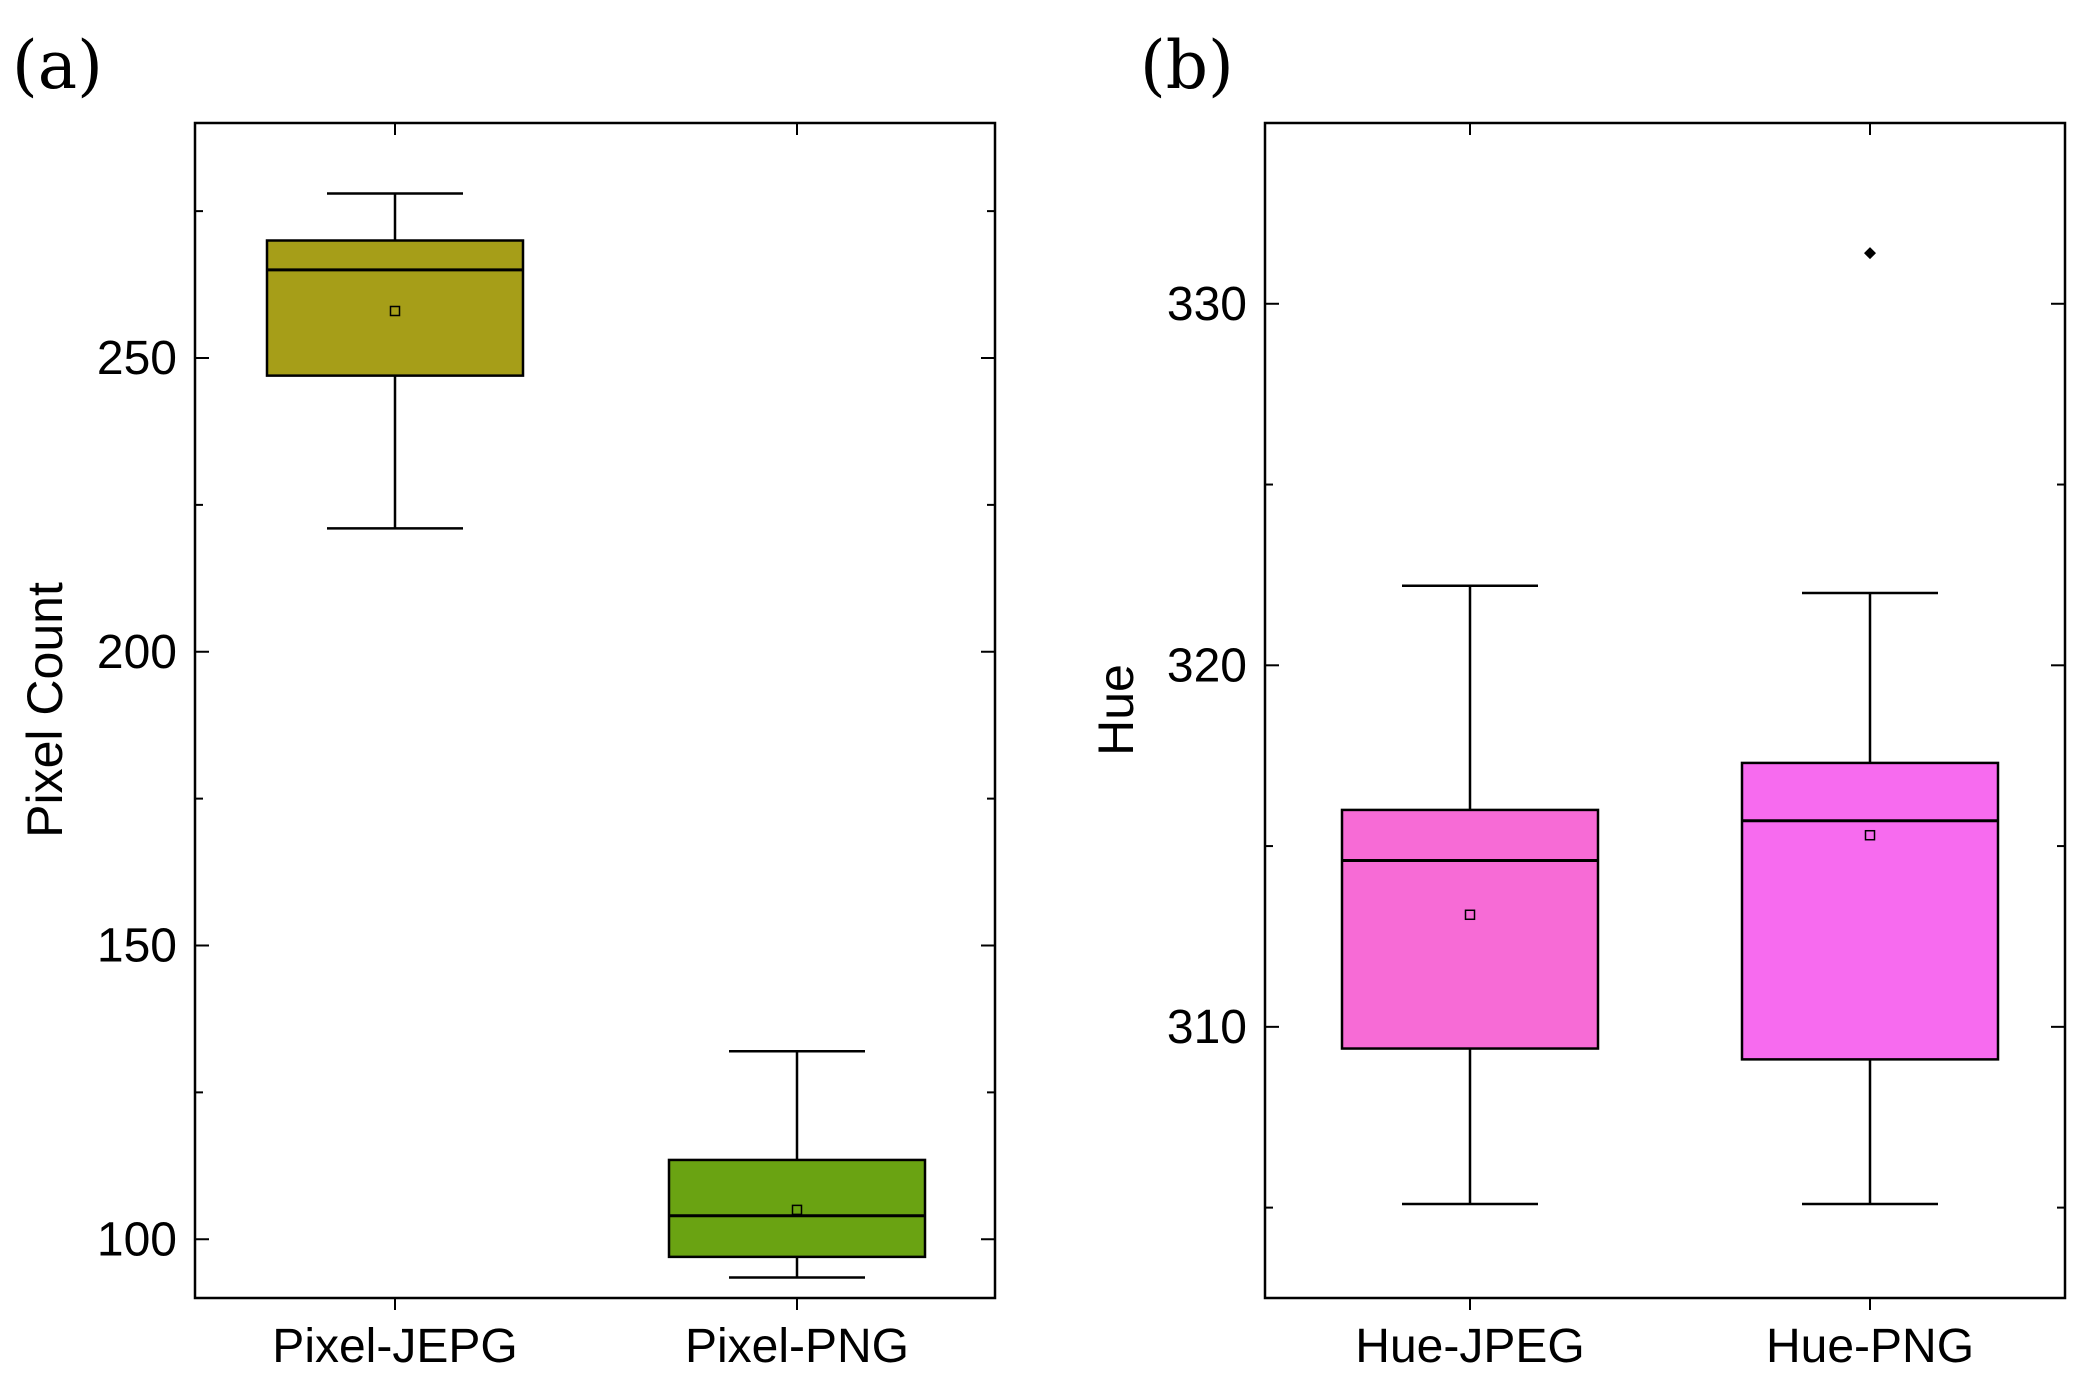  Describe the element at coordinates (57, 65) in the screenshot. I see `panel-a-label: (a)` at that location.